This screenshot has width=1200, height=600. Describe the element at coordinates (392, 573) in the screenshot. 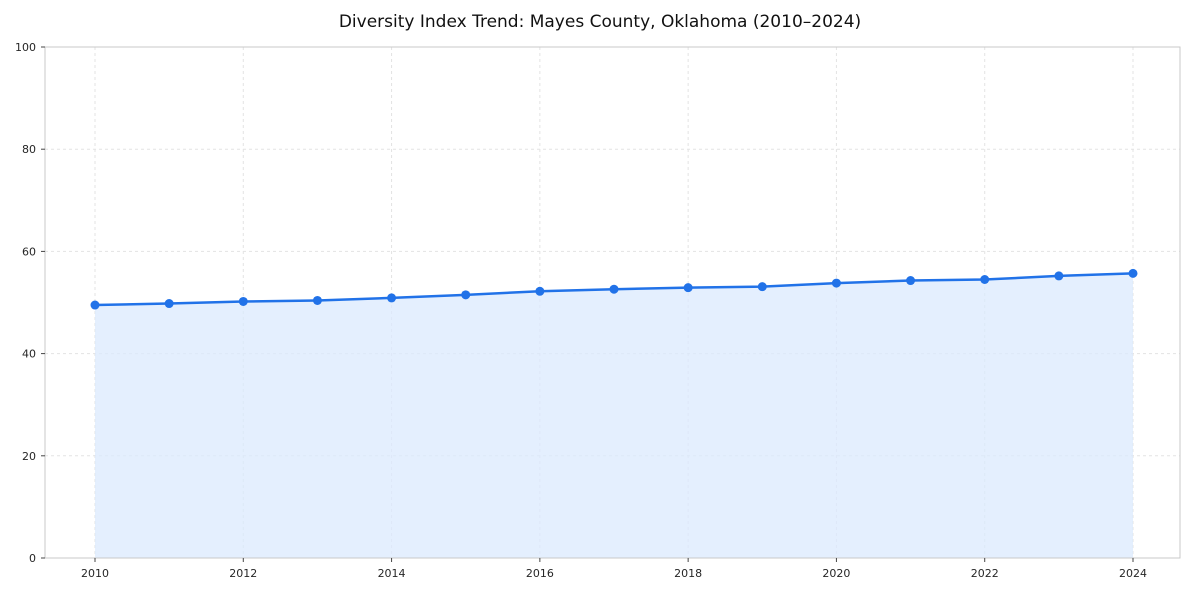

I see `x-axis-tick-label: 2014` at that location.